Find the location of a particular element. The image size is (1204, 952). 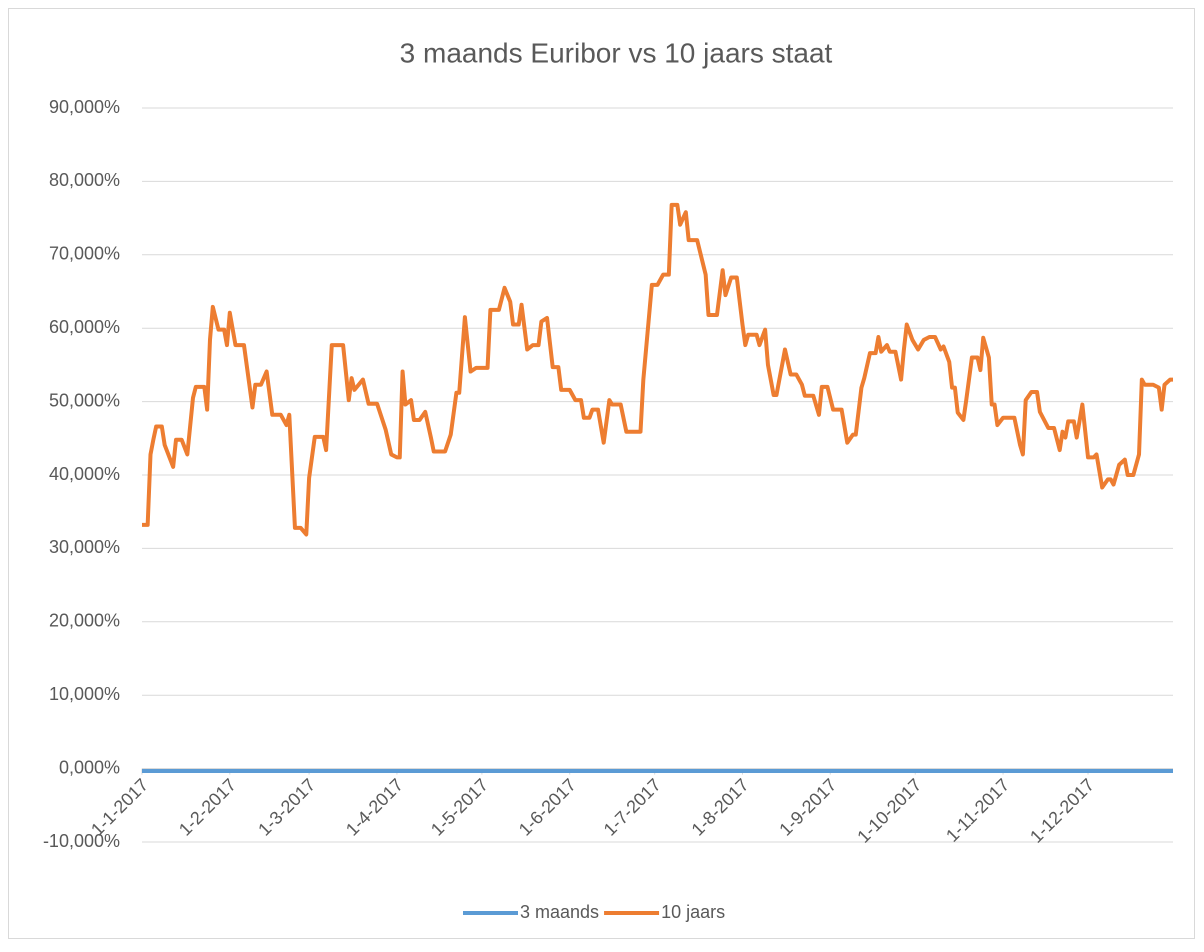

y-tick-label: 40,000% is located at coordinates (84, 474).